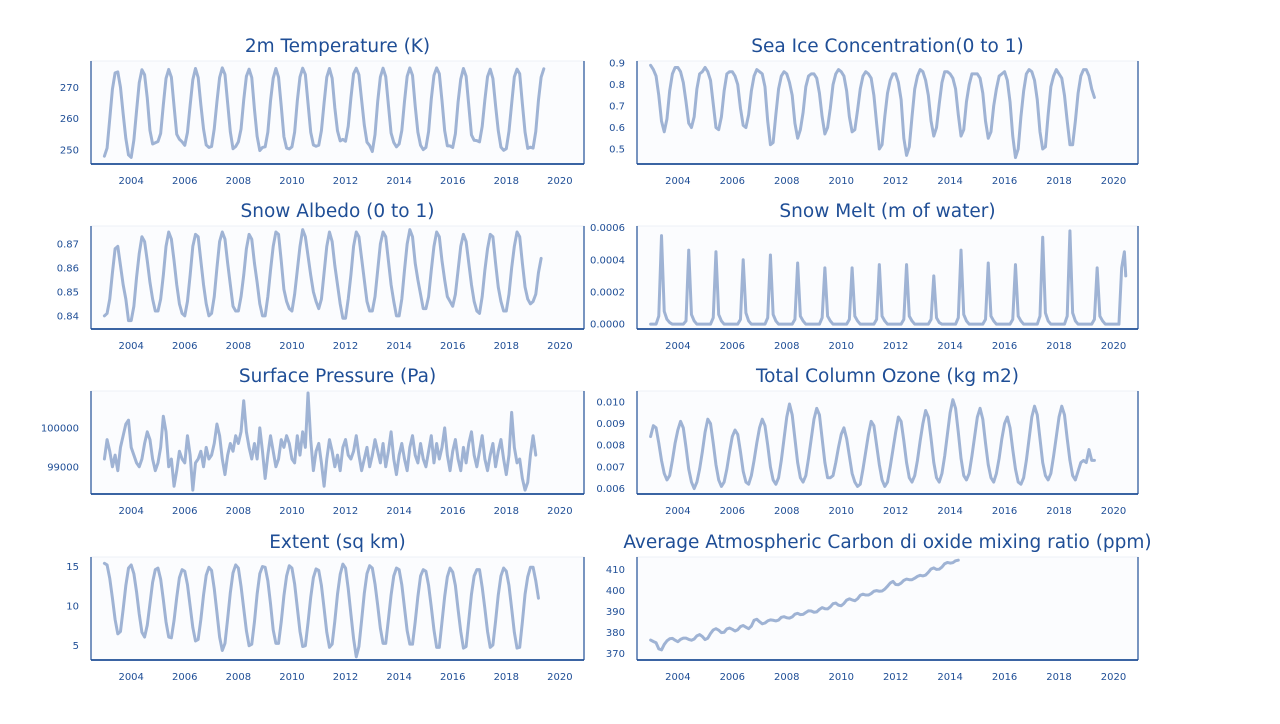 The width and height of the screenshot is (1280, 724). I want to click on y-tick-label: 0.8, so click(617, 85).